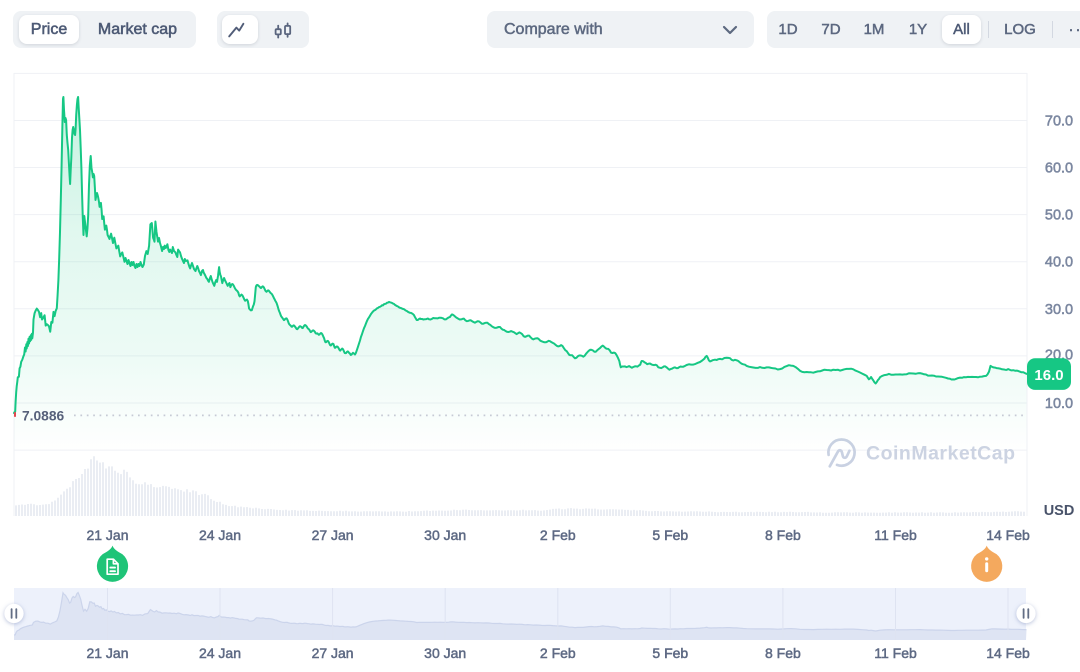 The width and height of the screenshot is (1080, 672). Describe the element at coordinates (1059, 310) in the screenshot. I see `svg-text: 30.0` at that location.